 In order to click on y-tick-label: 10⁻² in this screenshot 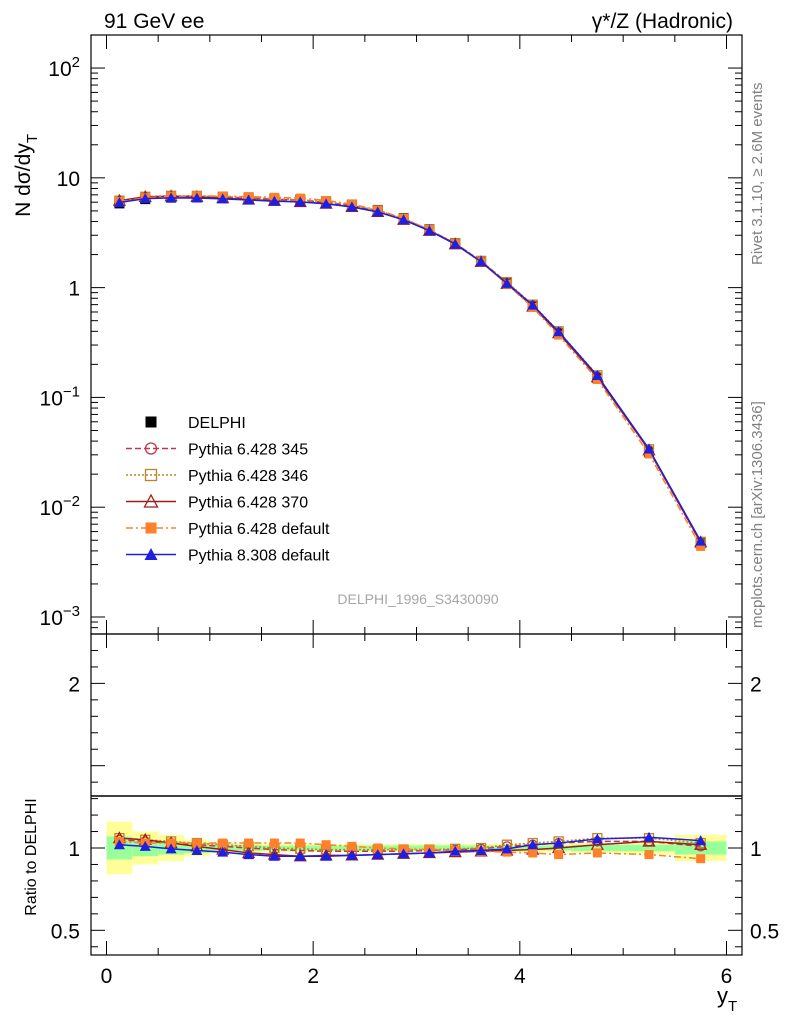, I will do `click(60, 506)`.